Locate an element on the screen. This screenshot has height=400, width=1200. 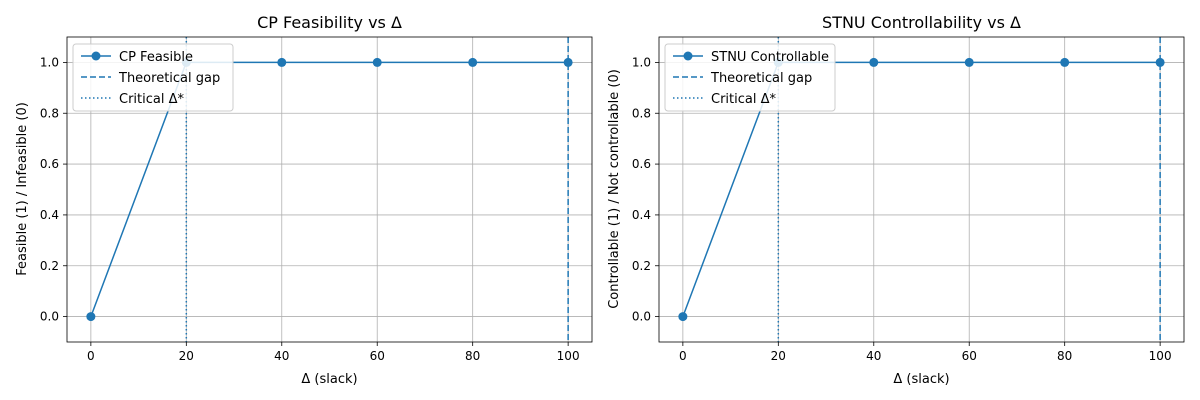
chart-title: CP Feasibility vs Δ is located at coordinates (329, 22).